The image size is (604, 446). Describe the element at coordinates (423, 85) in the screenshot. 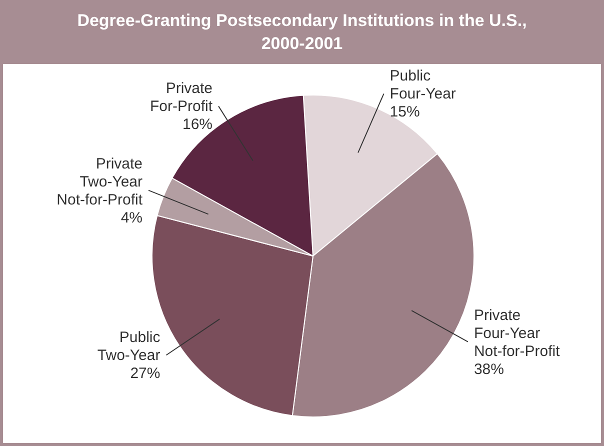

I see `slice-label: Public Four-Year` at that location.